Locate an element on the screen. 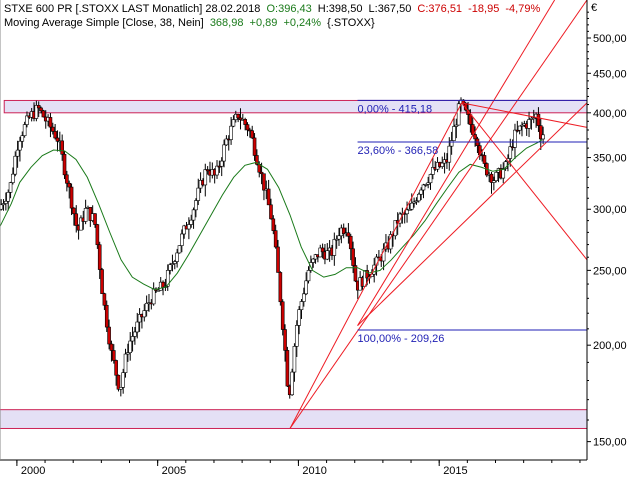 The image size is (640, 480). y-tick-label: 350,00 is located at coordinates (610, 159).